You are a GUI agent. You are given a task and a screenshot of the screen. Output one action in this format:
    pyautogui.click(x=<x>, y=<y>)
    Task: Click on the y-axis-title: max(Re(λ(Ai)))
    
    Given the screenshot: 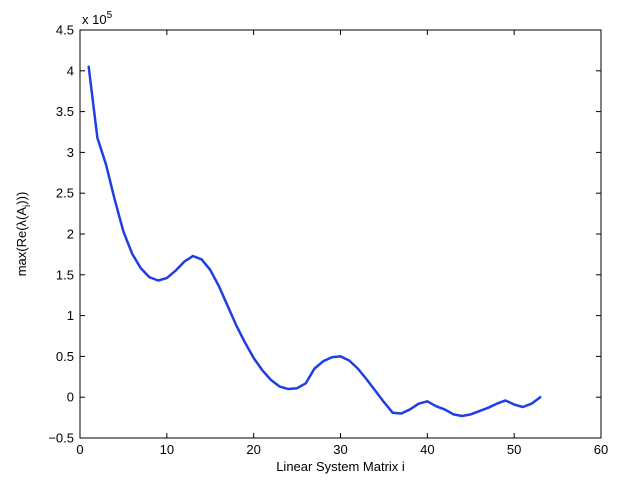 What is the action you would take?
    pyautogui.click(x=23, y=234)
    